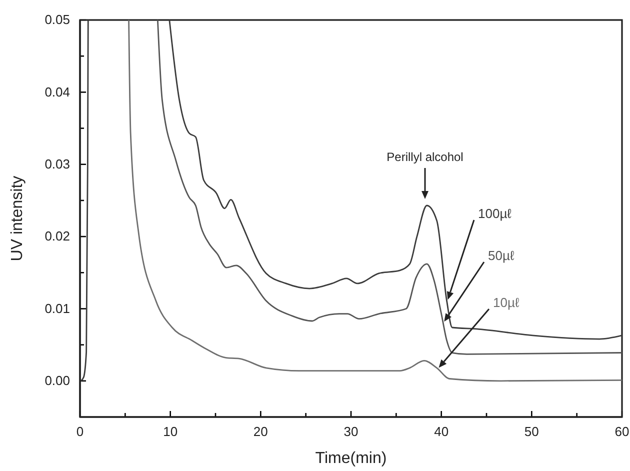  What do you see at coordinates (622, 432) in the screenshot?
I see `x-tick-label: 60` at bounding box center [622, 432].